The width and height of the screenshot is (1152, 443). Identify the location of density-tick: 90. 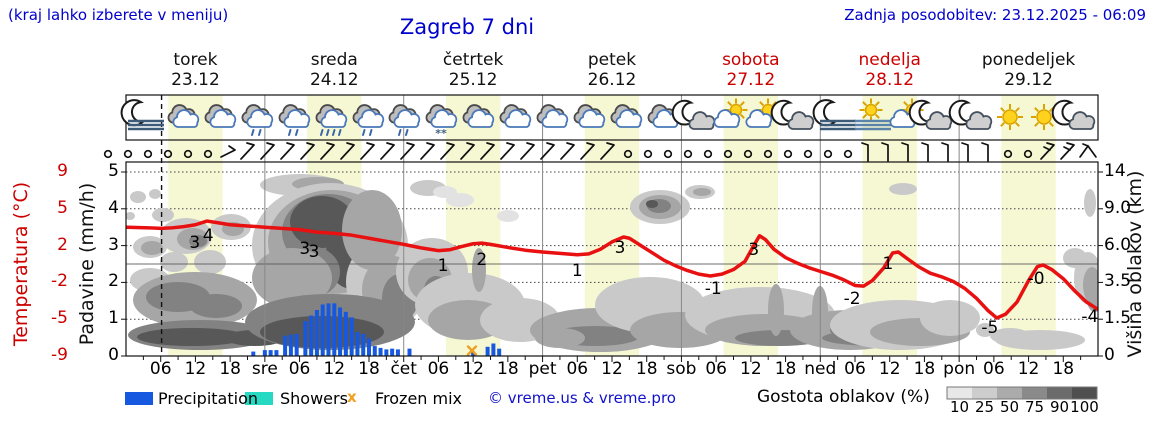
(1059, 407).